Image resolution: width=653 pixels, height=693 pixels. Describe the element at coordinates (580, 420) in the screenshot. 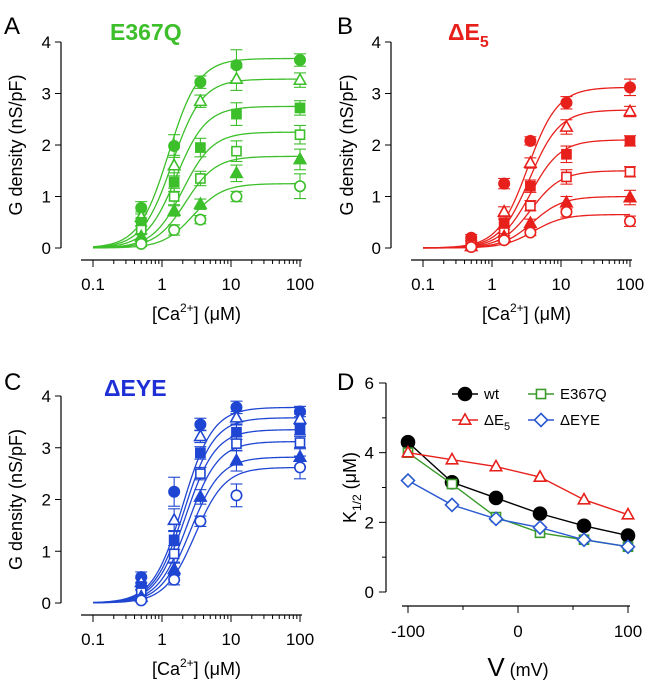

I see `legend-label: ΔEYE` at that location.